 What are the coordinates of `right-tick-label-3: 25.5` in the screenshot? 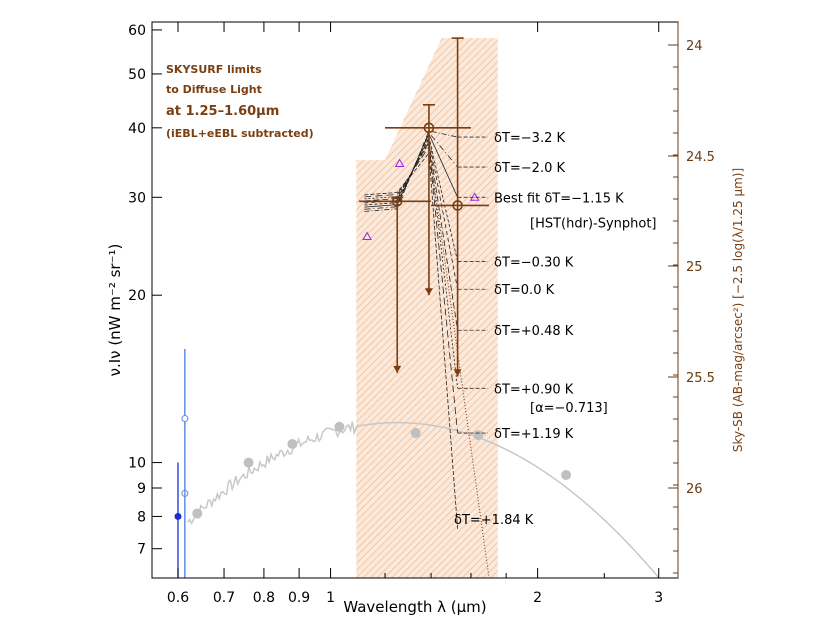 It's located at (700, 378).